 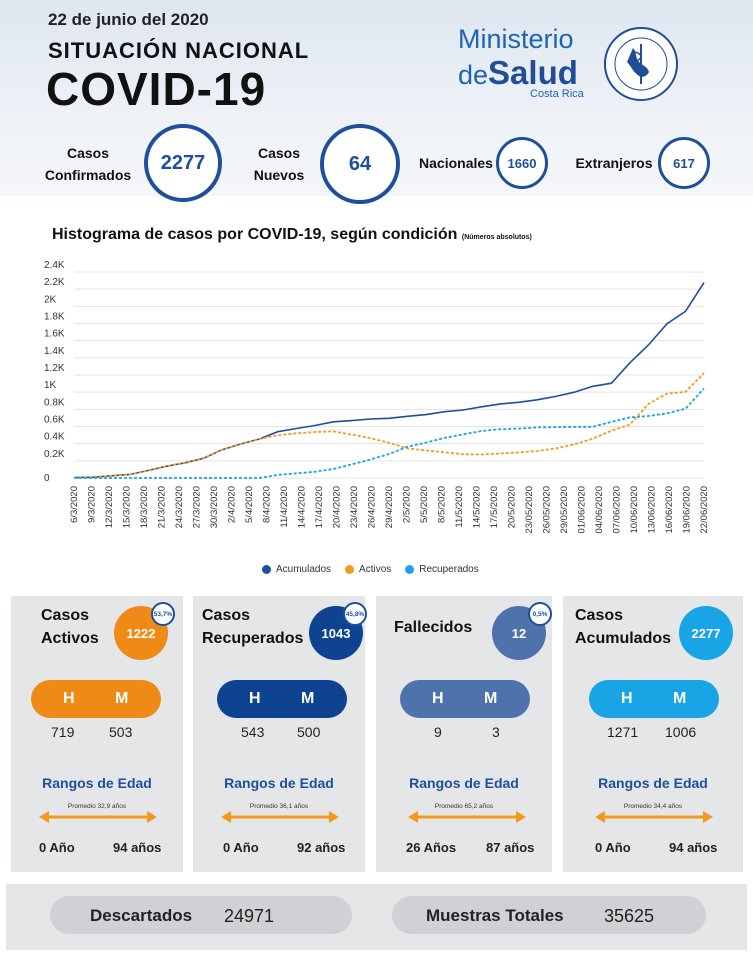 I want to click on x-tick-label: 23/05/2020, so click(x=529, y=510).